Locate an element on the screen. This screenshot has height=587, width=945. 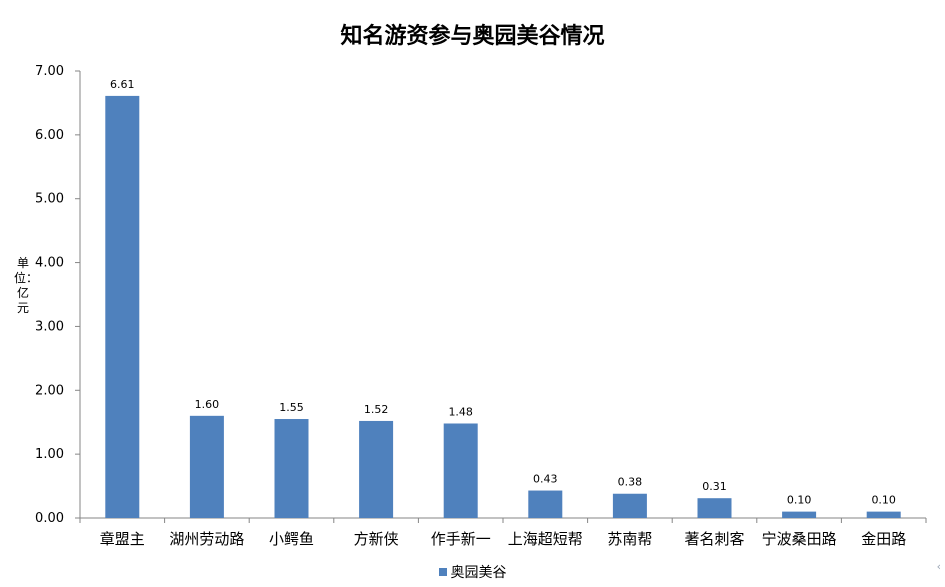
data-label: 1.48 is located at coordinates (460, 411).